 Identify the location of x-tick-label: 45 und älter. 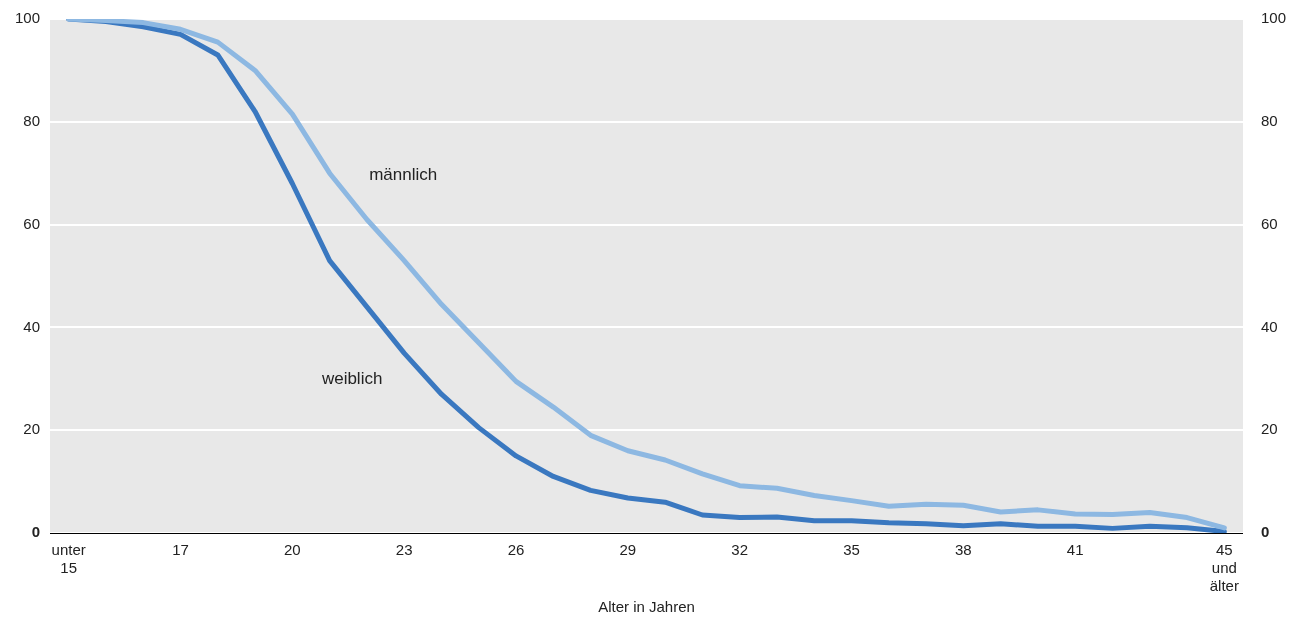
(1224, 568).